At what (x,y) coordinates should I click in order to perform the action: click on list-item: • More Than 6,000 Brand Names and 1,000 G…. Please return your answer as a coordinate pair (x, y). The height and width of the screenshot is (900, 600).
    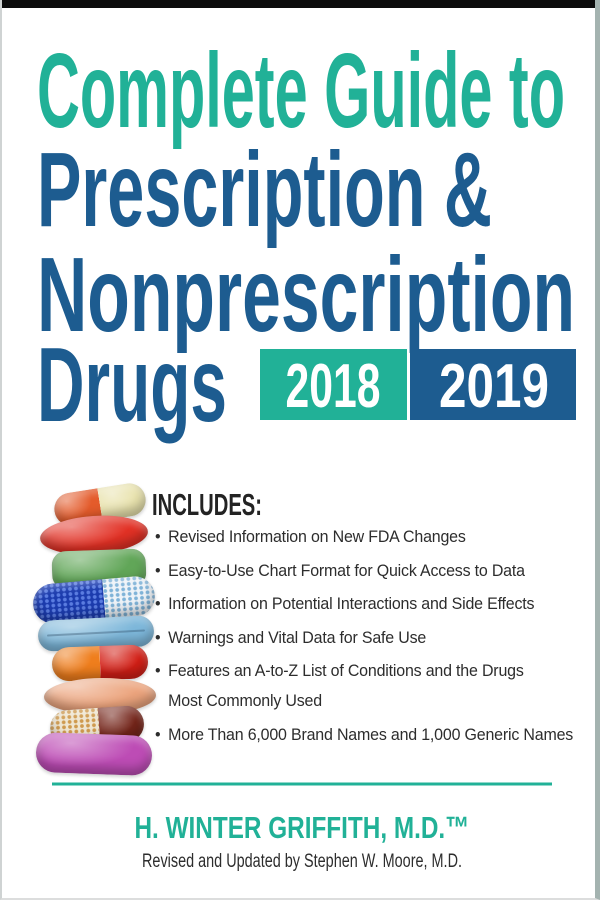
    Looking at the image, I should click on (367, 735).